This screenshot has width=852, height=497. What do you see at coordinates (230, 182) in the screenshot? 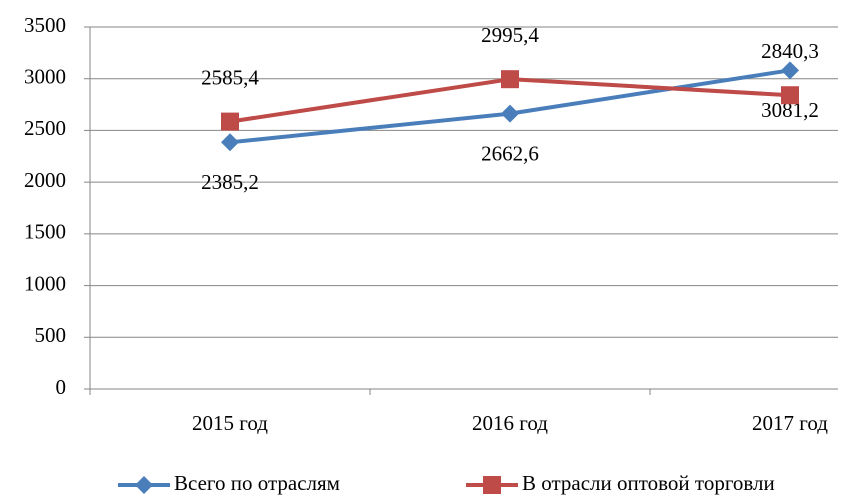
I see `data-label: 2385,2` at bounding box center [230, 182].